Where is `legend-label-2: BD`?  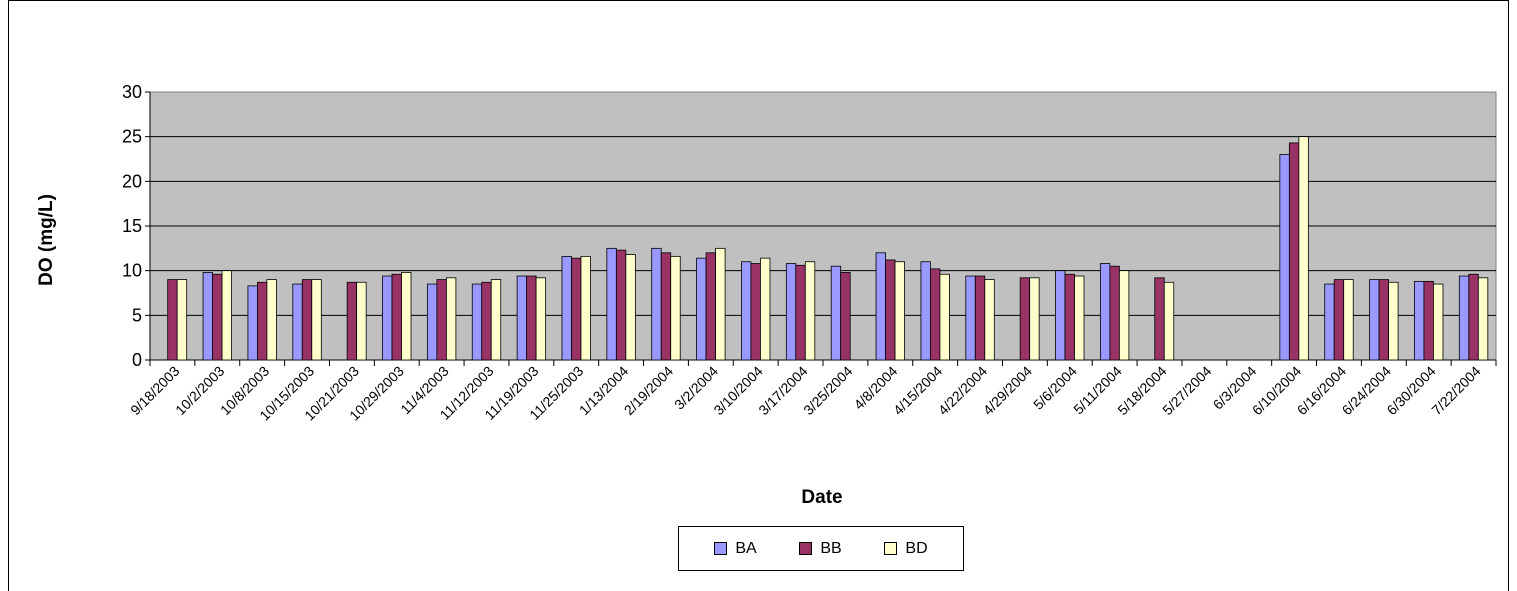 legend-label-2: BD is located at coordinates (916, 548).